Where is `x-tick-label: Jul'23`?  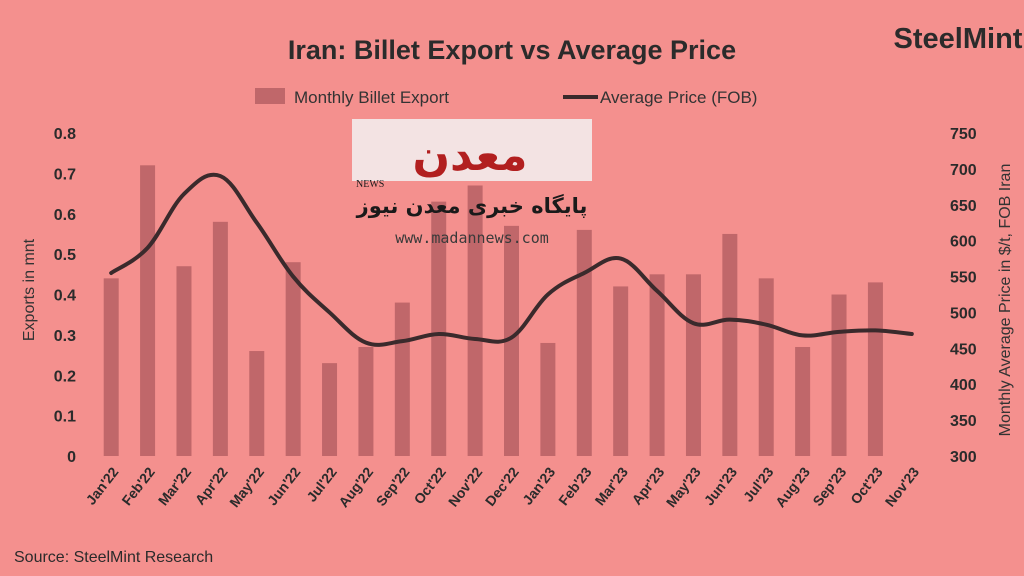
x-tick-label: Jul'23 is located at coordinates (758, 484).